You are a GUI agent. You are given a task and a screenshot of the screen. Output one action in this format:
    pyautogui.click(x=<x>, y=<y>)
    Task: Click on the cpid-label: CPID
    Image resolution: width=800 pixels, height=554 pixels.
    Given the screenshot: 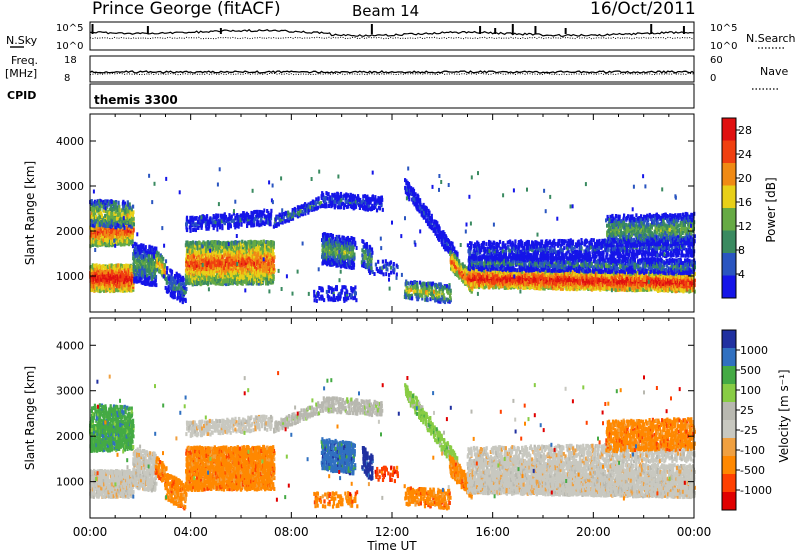 What is the action you would take?
    pyautogui.click(x=21, y=95)
    